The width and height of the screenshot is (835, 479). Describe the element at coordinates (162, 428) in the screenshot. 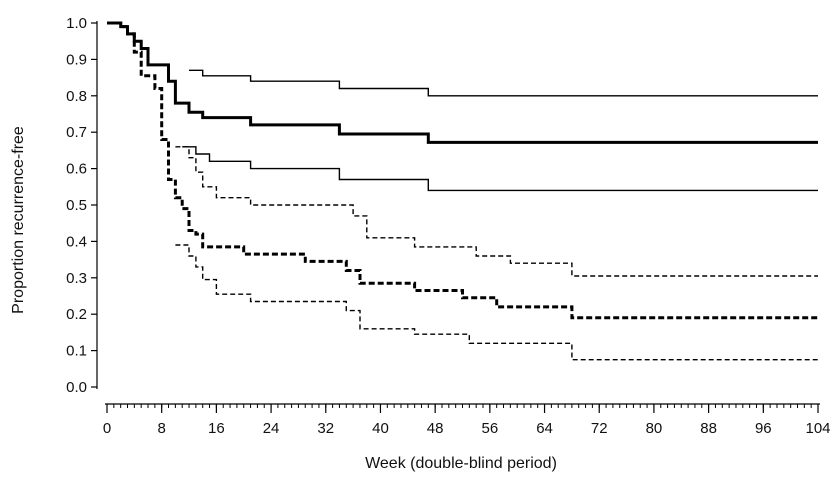

I see `x-tick-label: 8` at that location.